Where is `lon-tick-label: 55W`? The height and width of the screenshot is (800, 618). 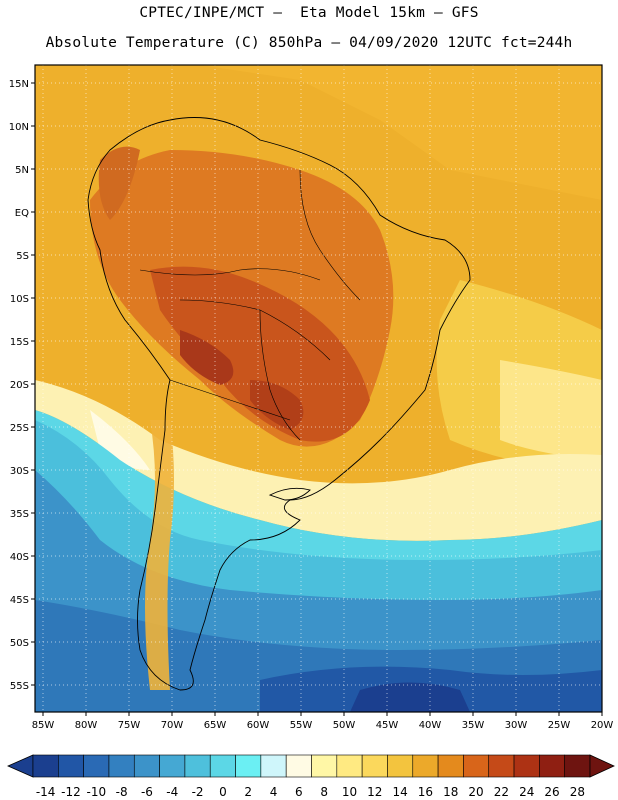
lon-tick-label: 55W is located at coordinates (301, 725).